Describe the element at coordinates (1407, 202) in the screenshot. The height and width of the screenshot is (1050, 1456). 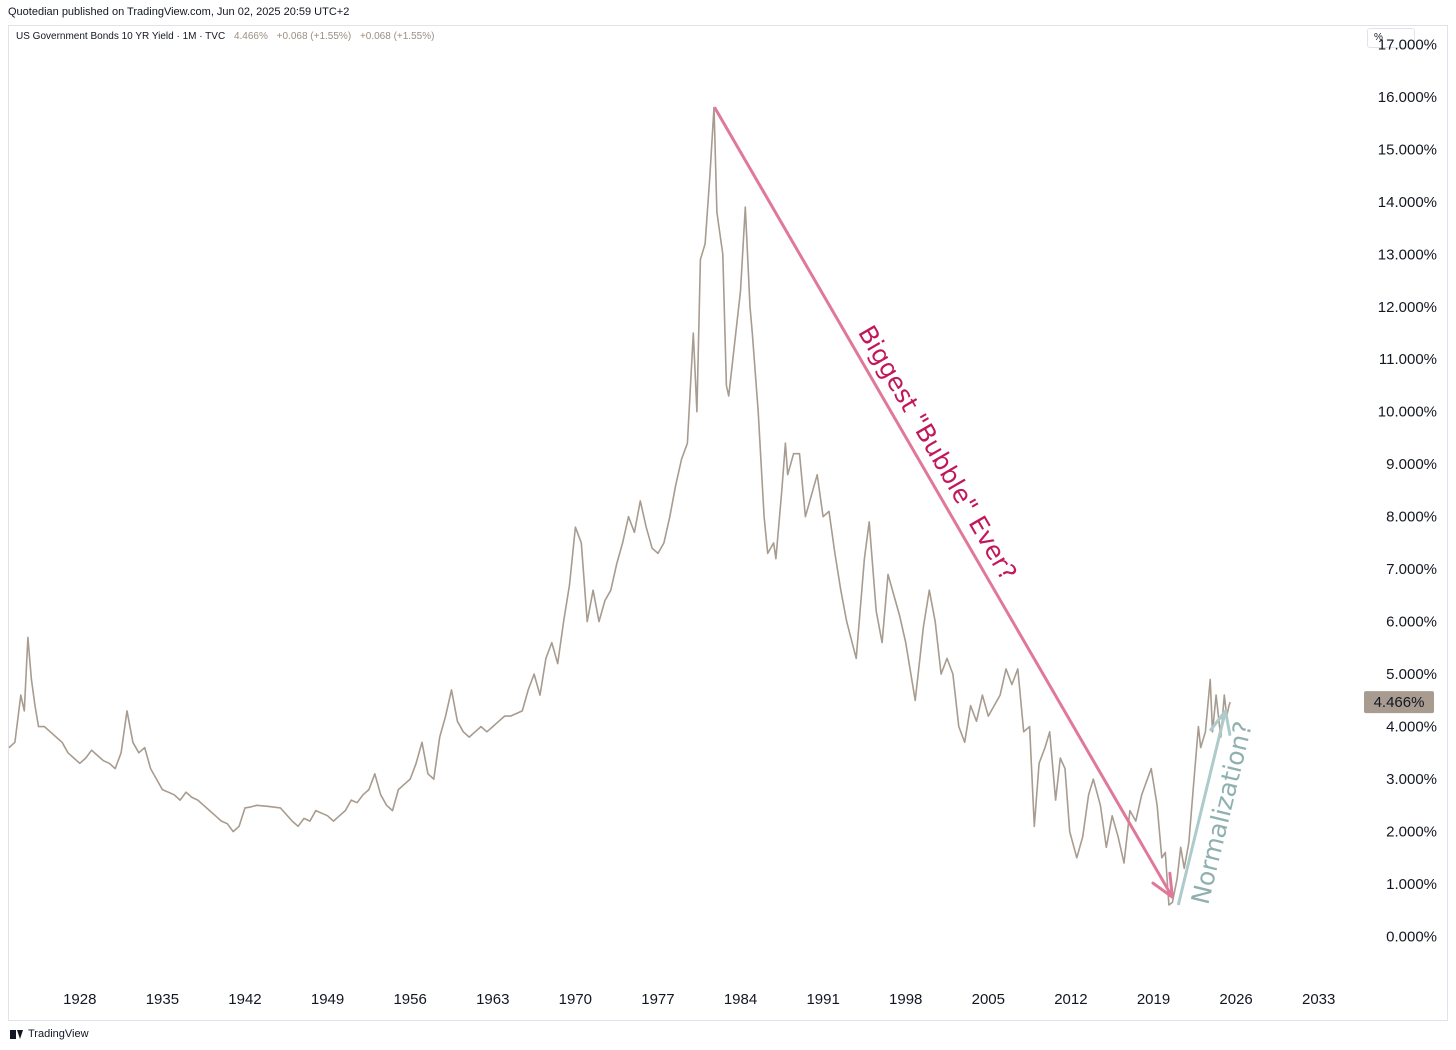
I see `y-tick-label: 14.000%` at that location.